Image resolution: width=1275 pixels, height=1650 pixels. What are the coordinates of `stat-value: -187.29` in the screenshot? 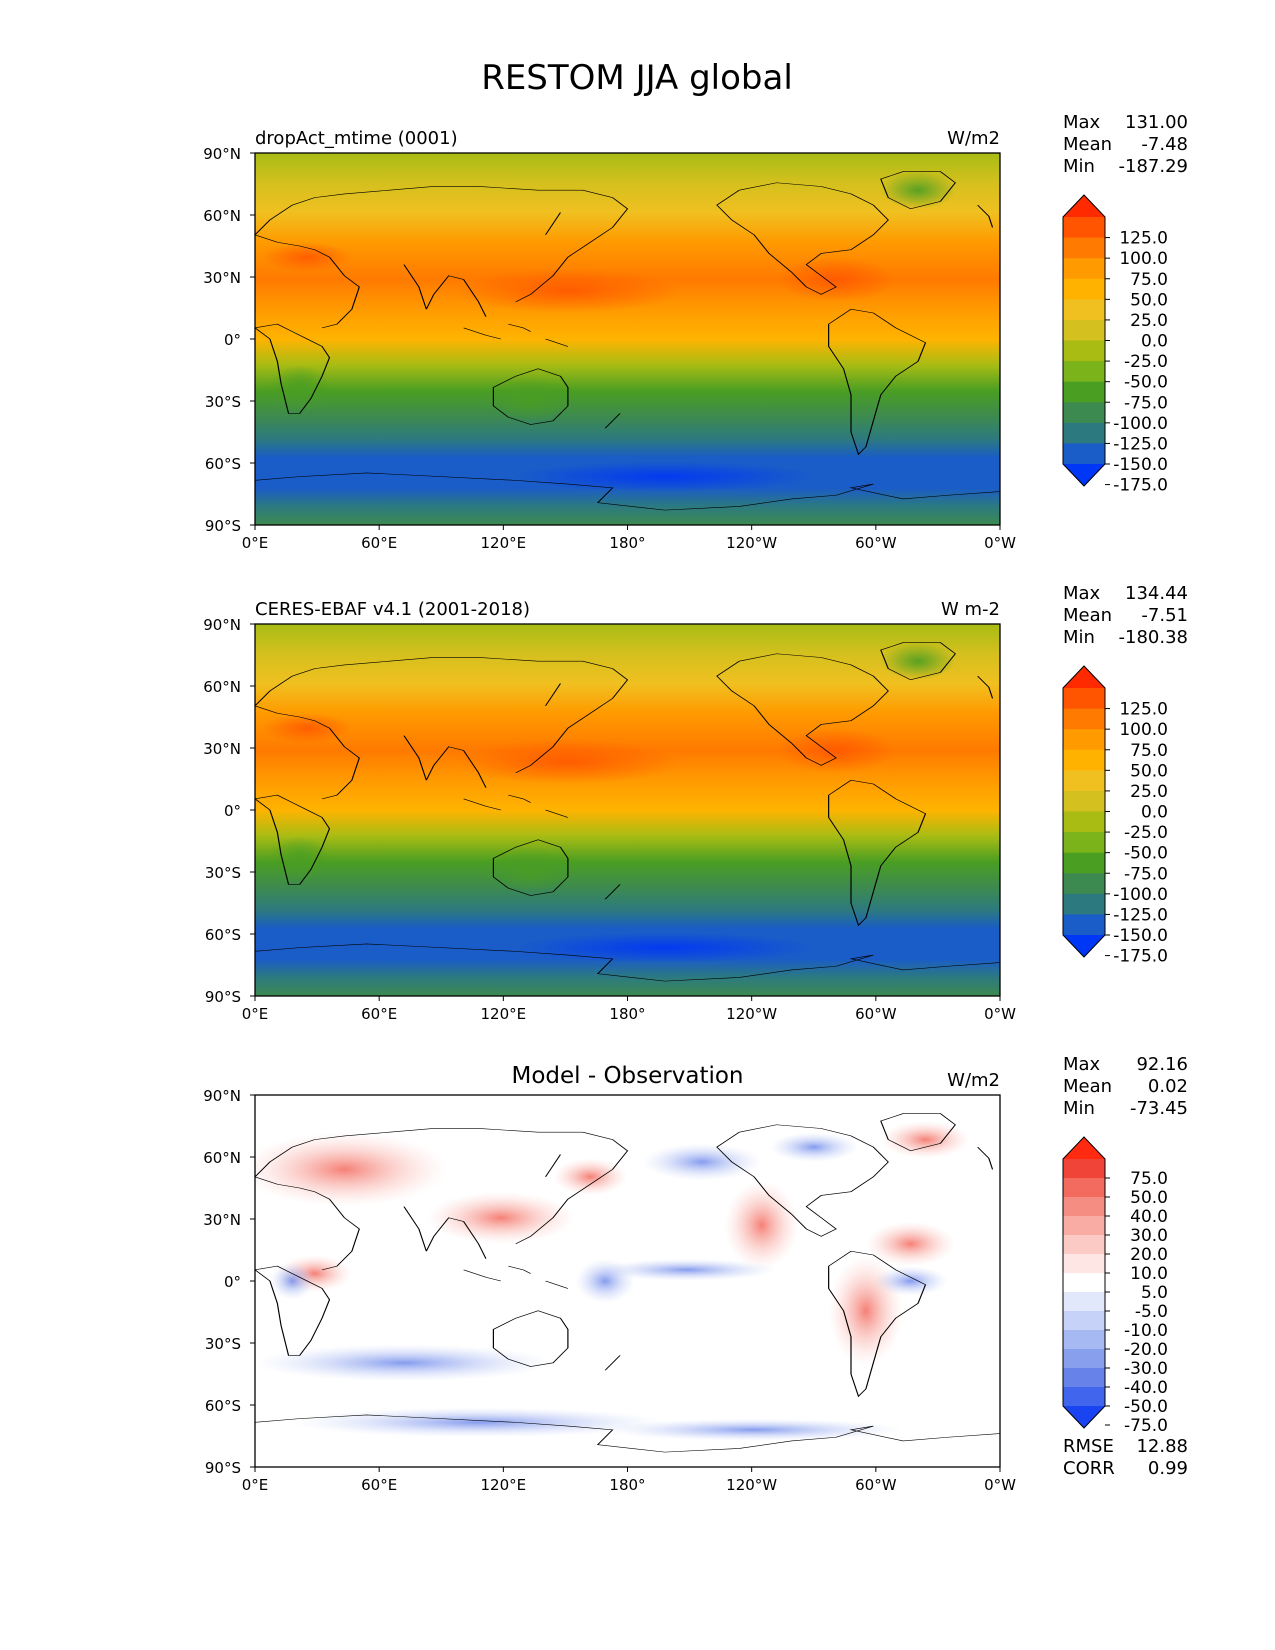 It's located at (1153, 166).